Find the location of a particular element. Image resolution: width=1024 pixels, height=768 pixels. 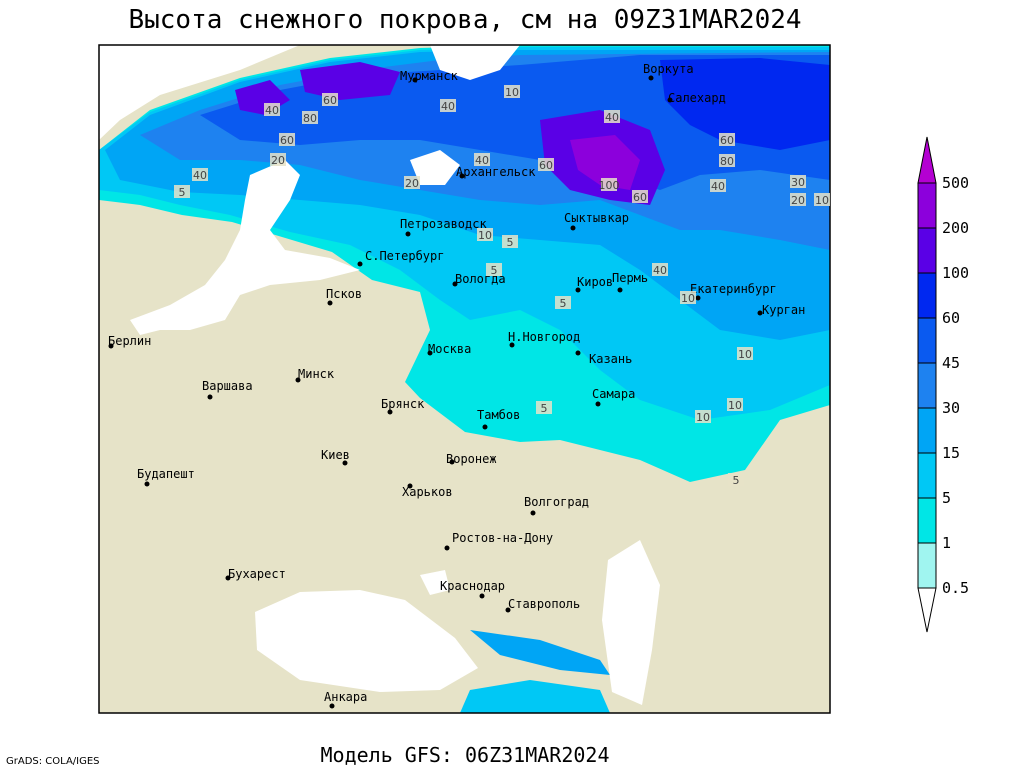

city-label: Анкара is located at coordinates (345, 697).